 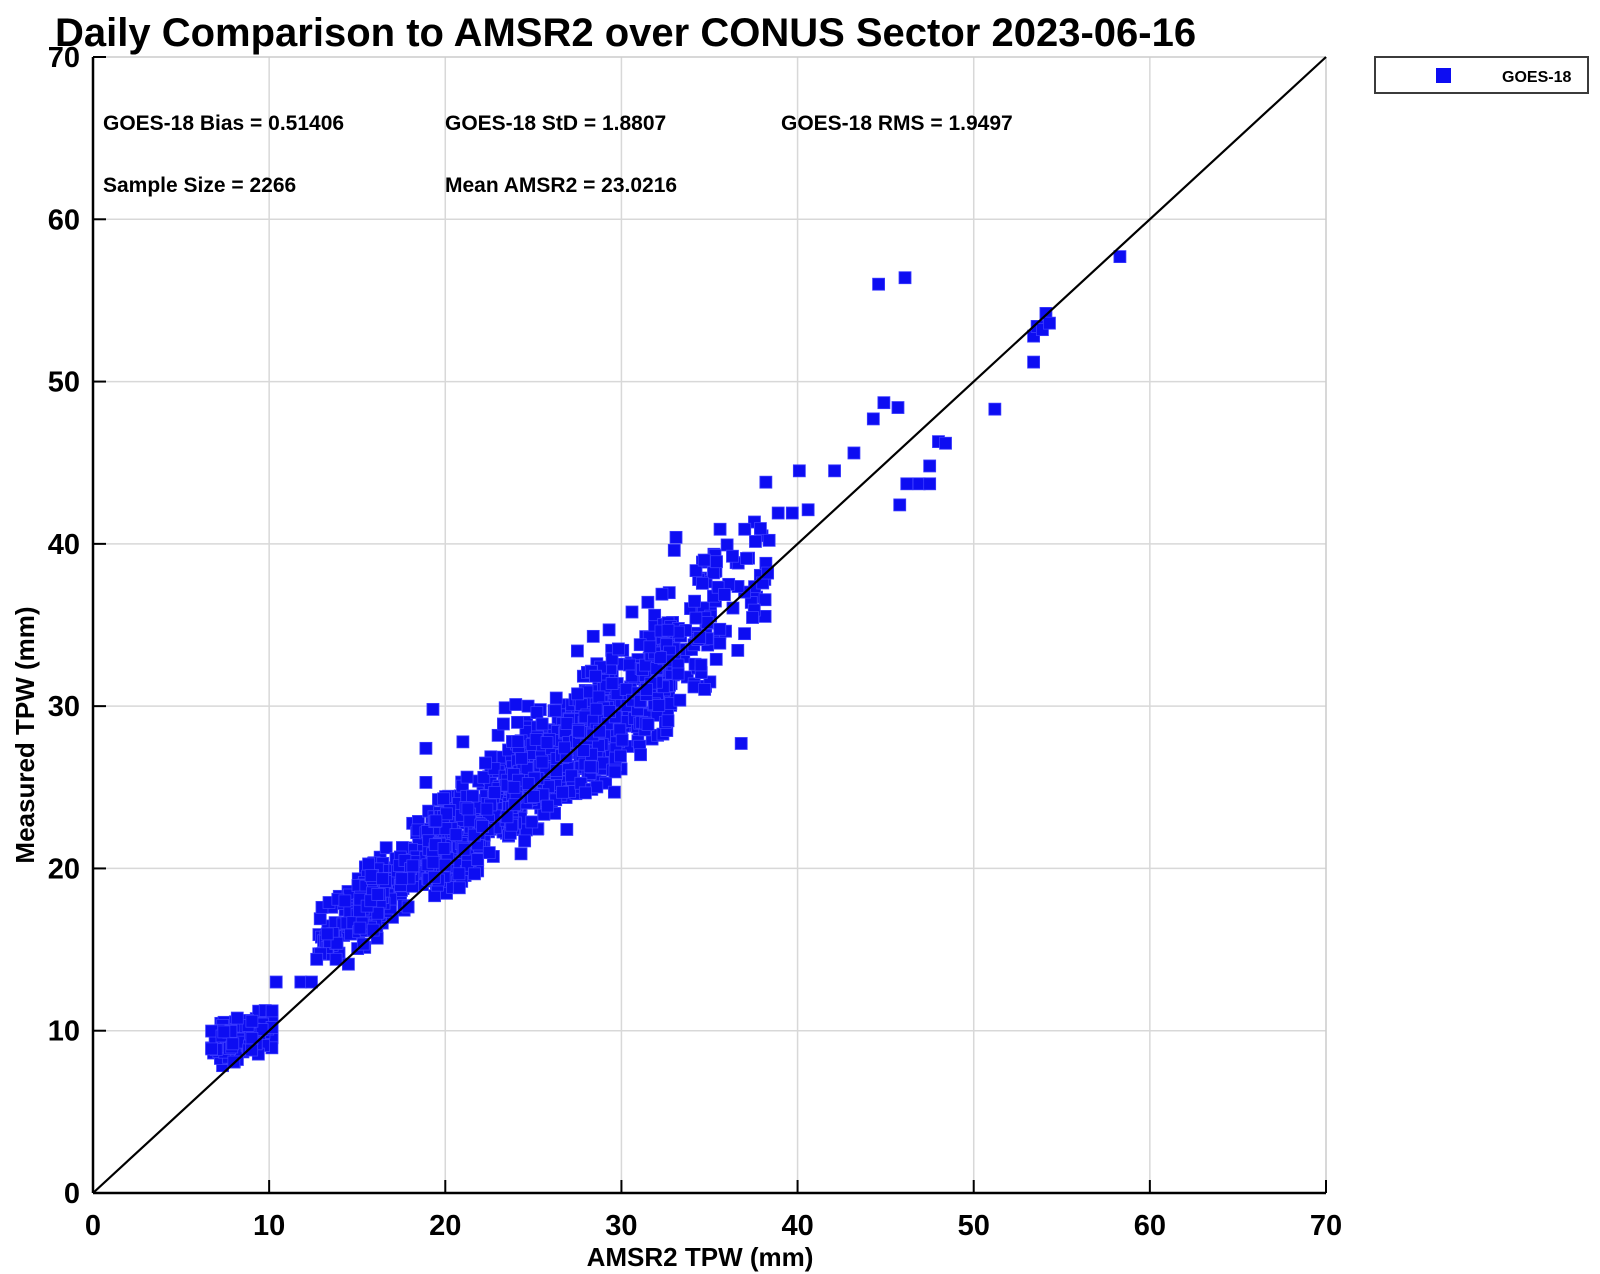 I want to click on y-tick-label: 10, so click(x=64, y=1032).